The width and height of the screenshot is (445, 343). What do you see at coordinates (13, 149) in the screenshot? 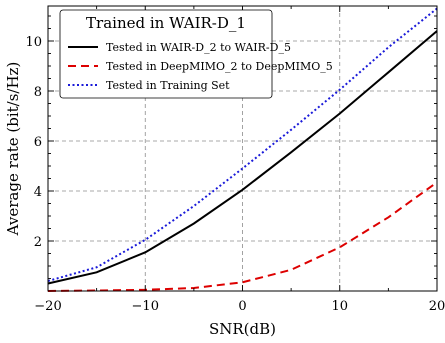
I see `y-axis-label: Average rate (bit/s/Hz)` at bounding box center [13, 149].